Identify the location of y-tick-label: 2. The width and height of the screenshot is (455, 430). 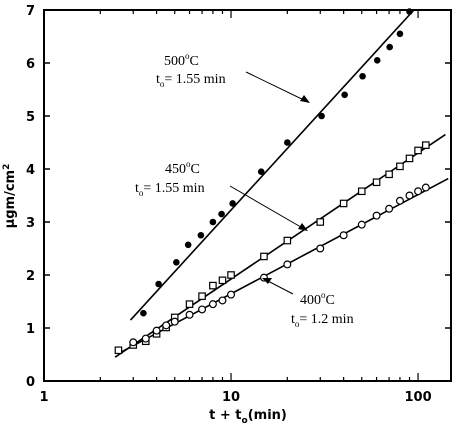
(30, 276).